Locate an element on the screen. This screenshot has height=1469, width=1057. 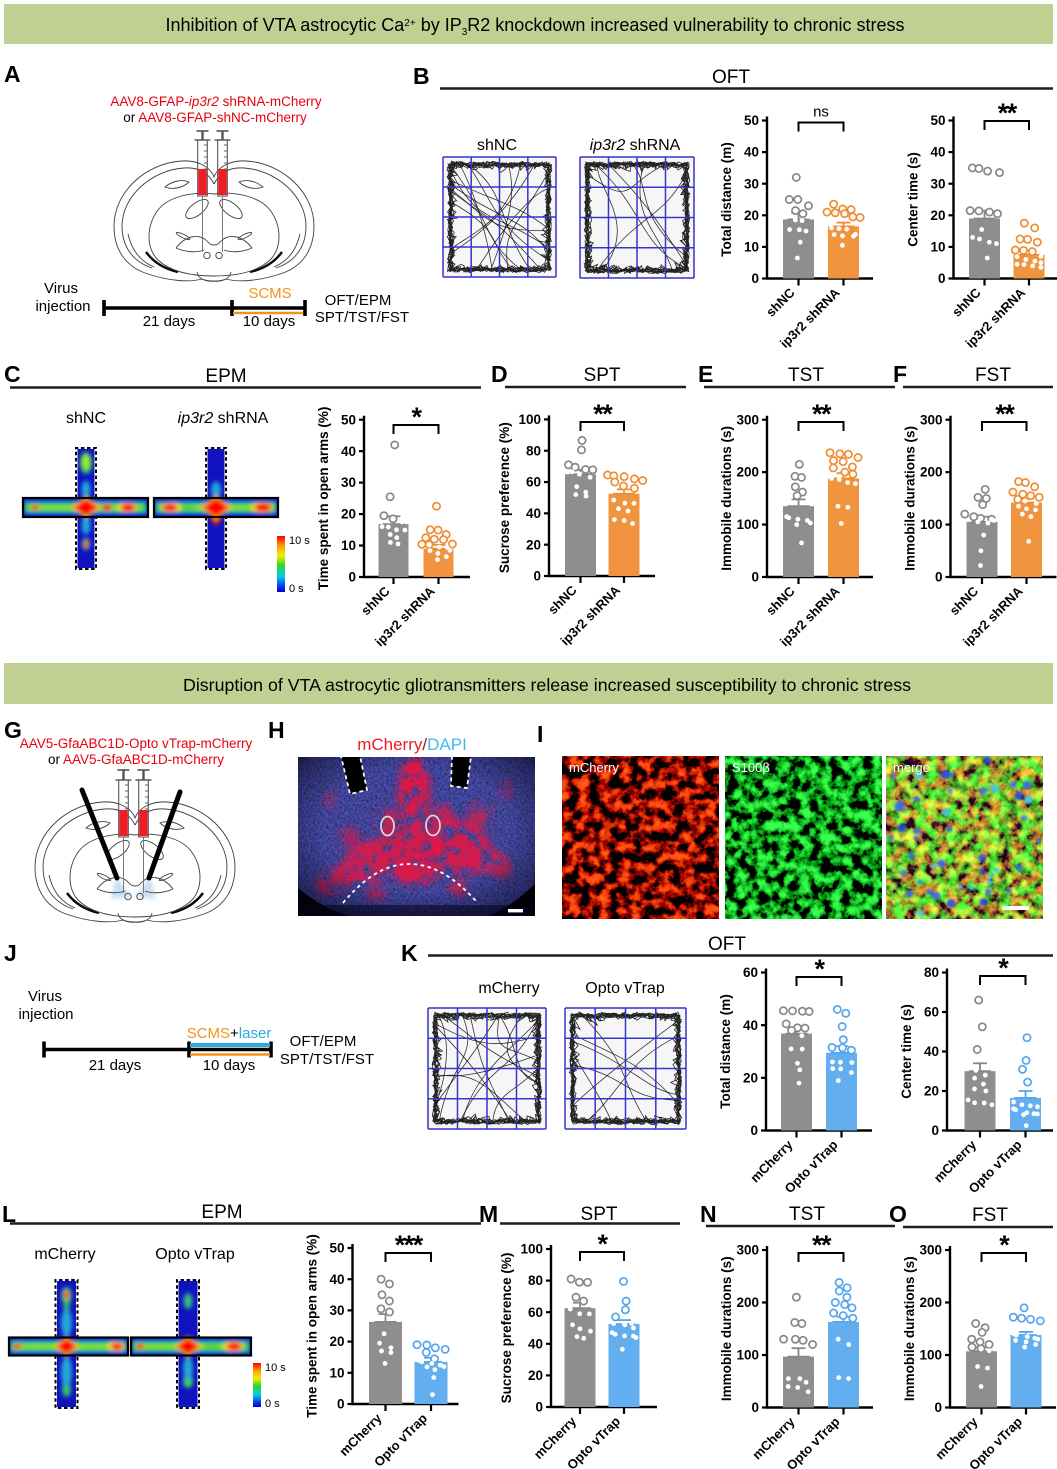
svg-text: SCMS is located at coordinates (269, 293).